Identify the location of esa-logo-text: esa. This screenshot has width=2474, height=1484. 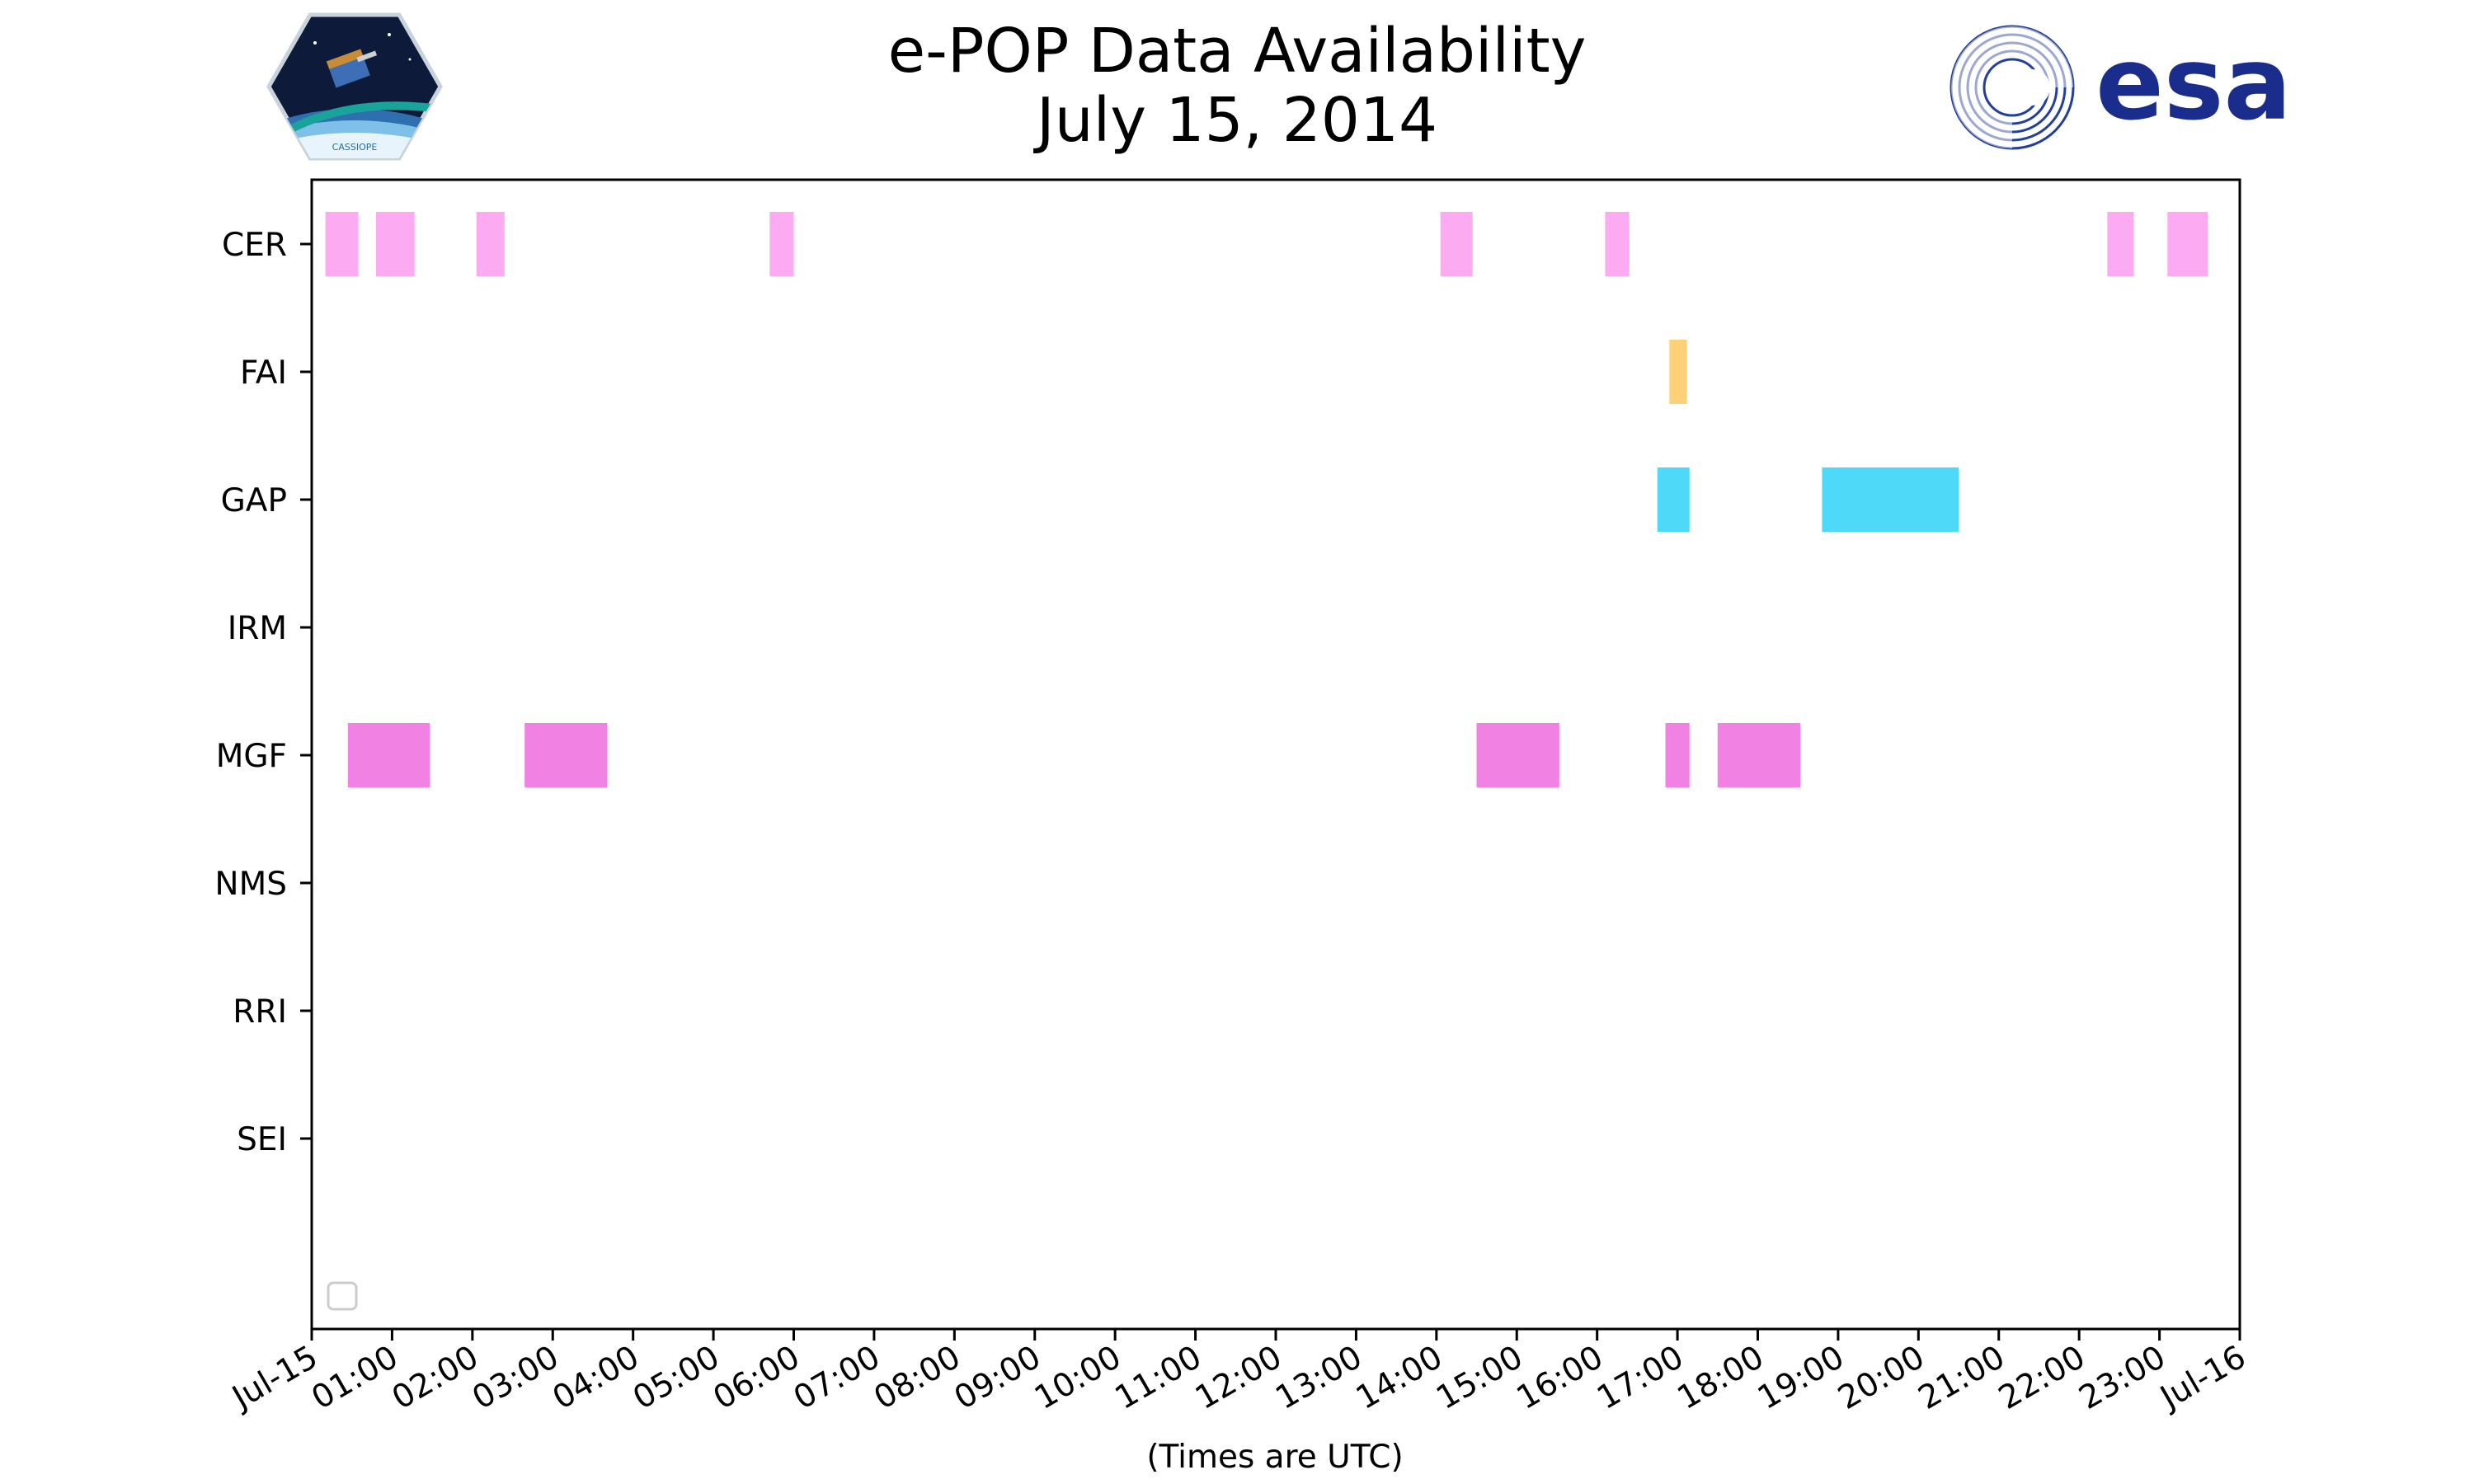
(2193, 84).